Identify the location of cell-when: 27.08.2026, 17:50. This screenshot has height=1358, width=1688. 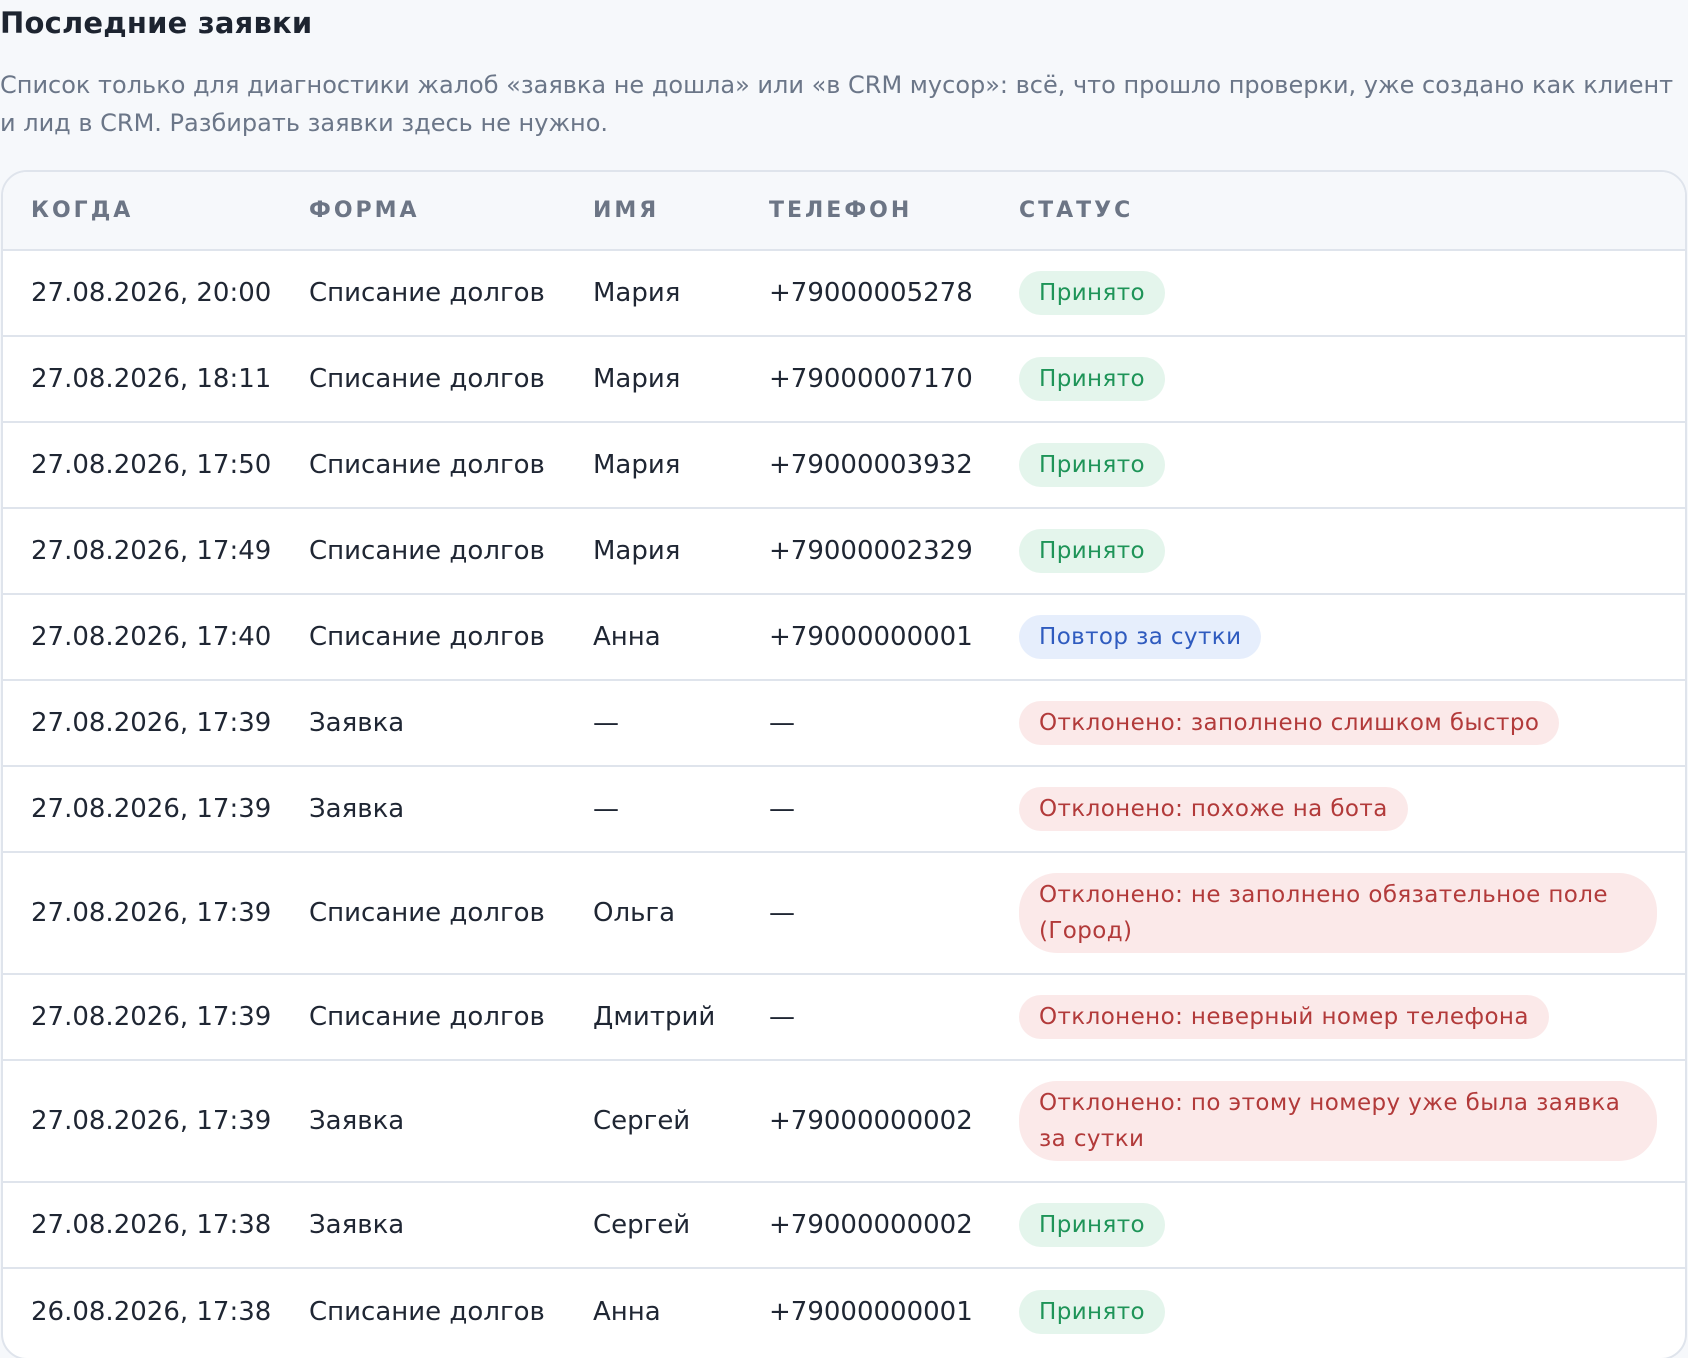
(142, 465).